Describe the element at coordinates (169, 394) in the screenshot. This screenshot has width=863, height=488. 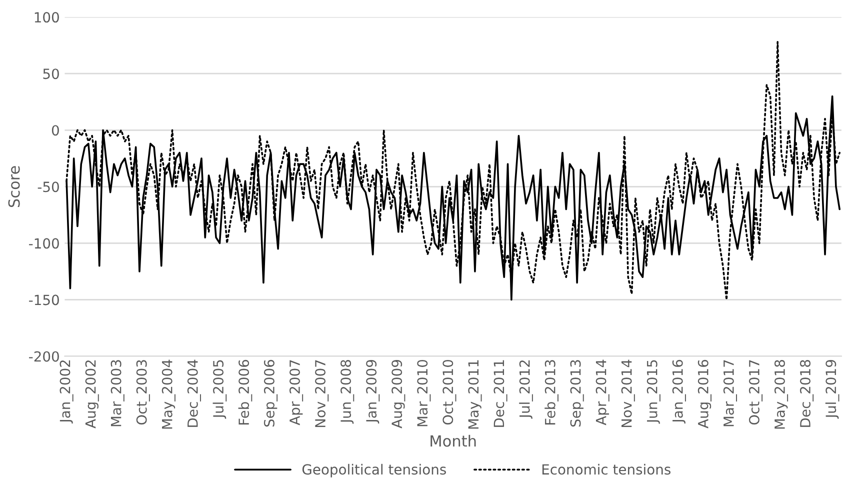
I see `x-tick-label: May_2004` at that location.